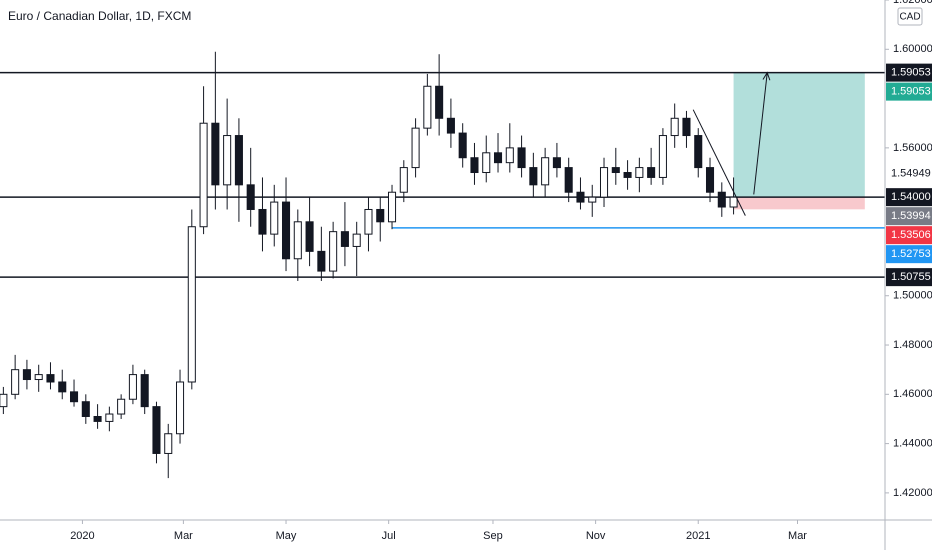 This screenshot has height=550, width=932. I want to click on currency-box, so click(910, 16).